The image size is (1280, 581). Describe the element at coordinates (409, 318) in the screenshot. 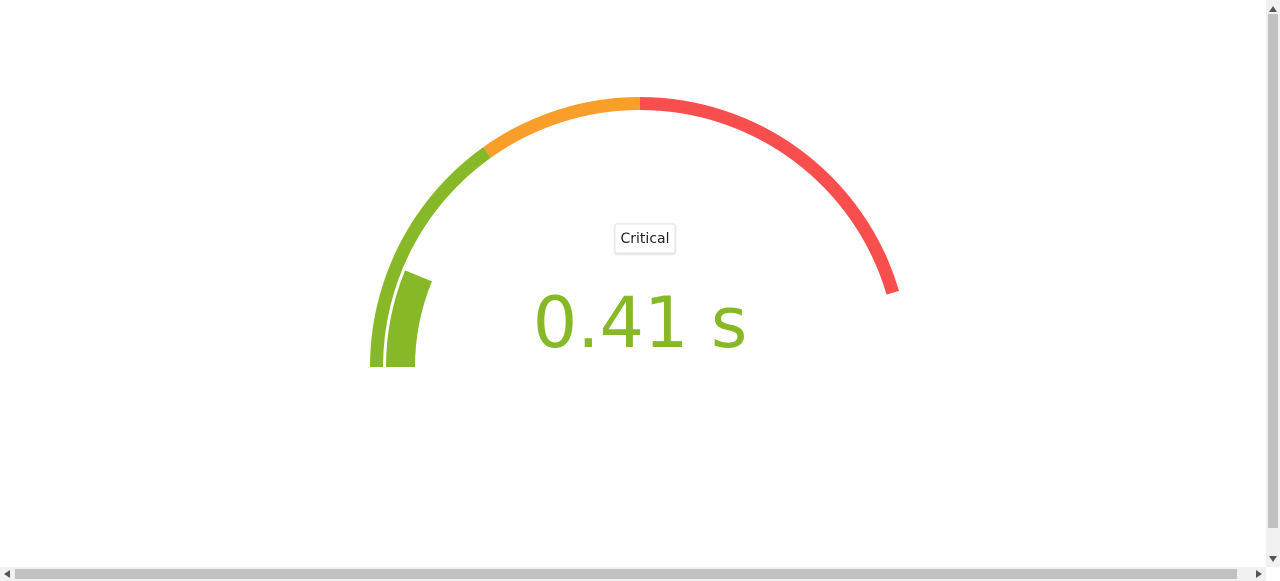

I see `gauge-value-bar` at that location.